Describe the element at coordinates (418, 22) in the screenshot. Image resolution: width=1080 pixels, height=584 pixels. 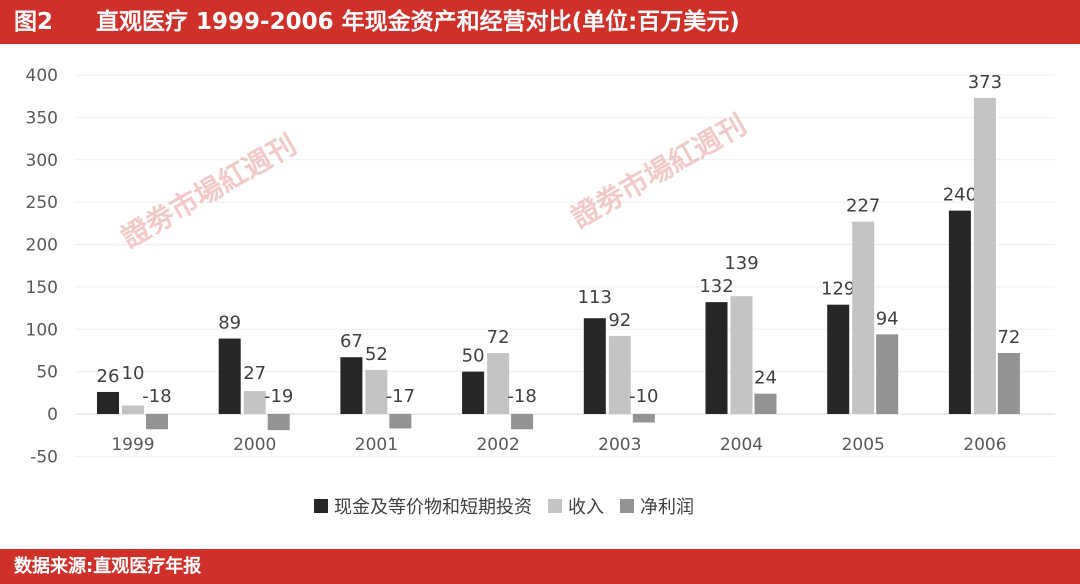
I see `figure-title: 直观医疗 1999-2006 年现金资产和经营对比(单位:百万美元)` at that location.